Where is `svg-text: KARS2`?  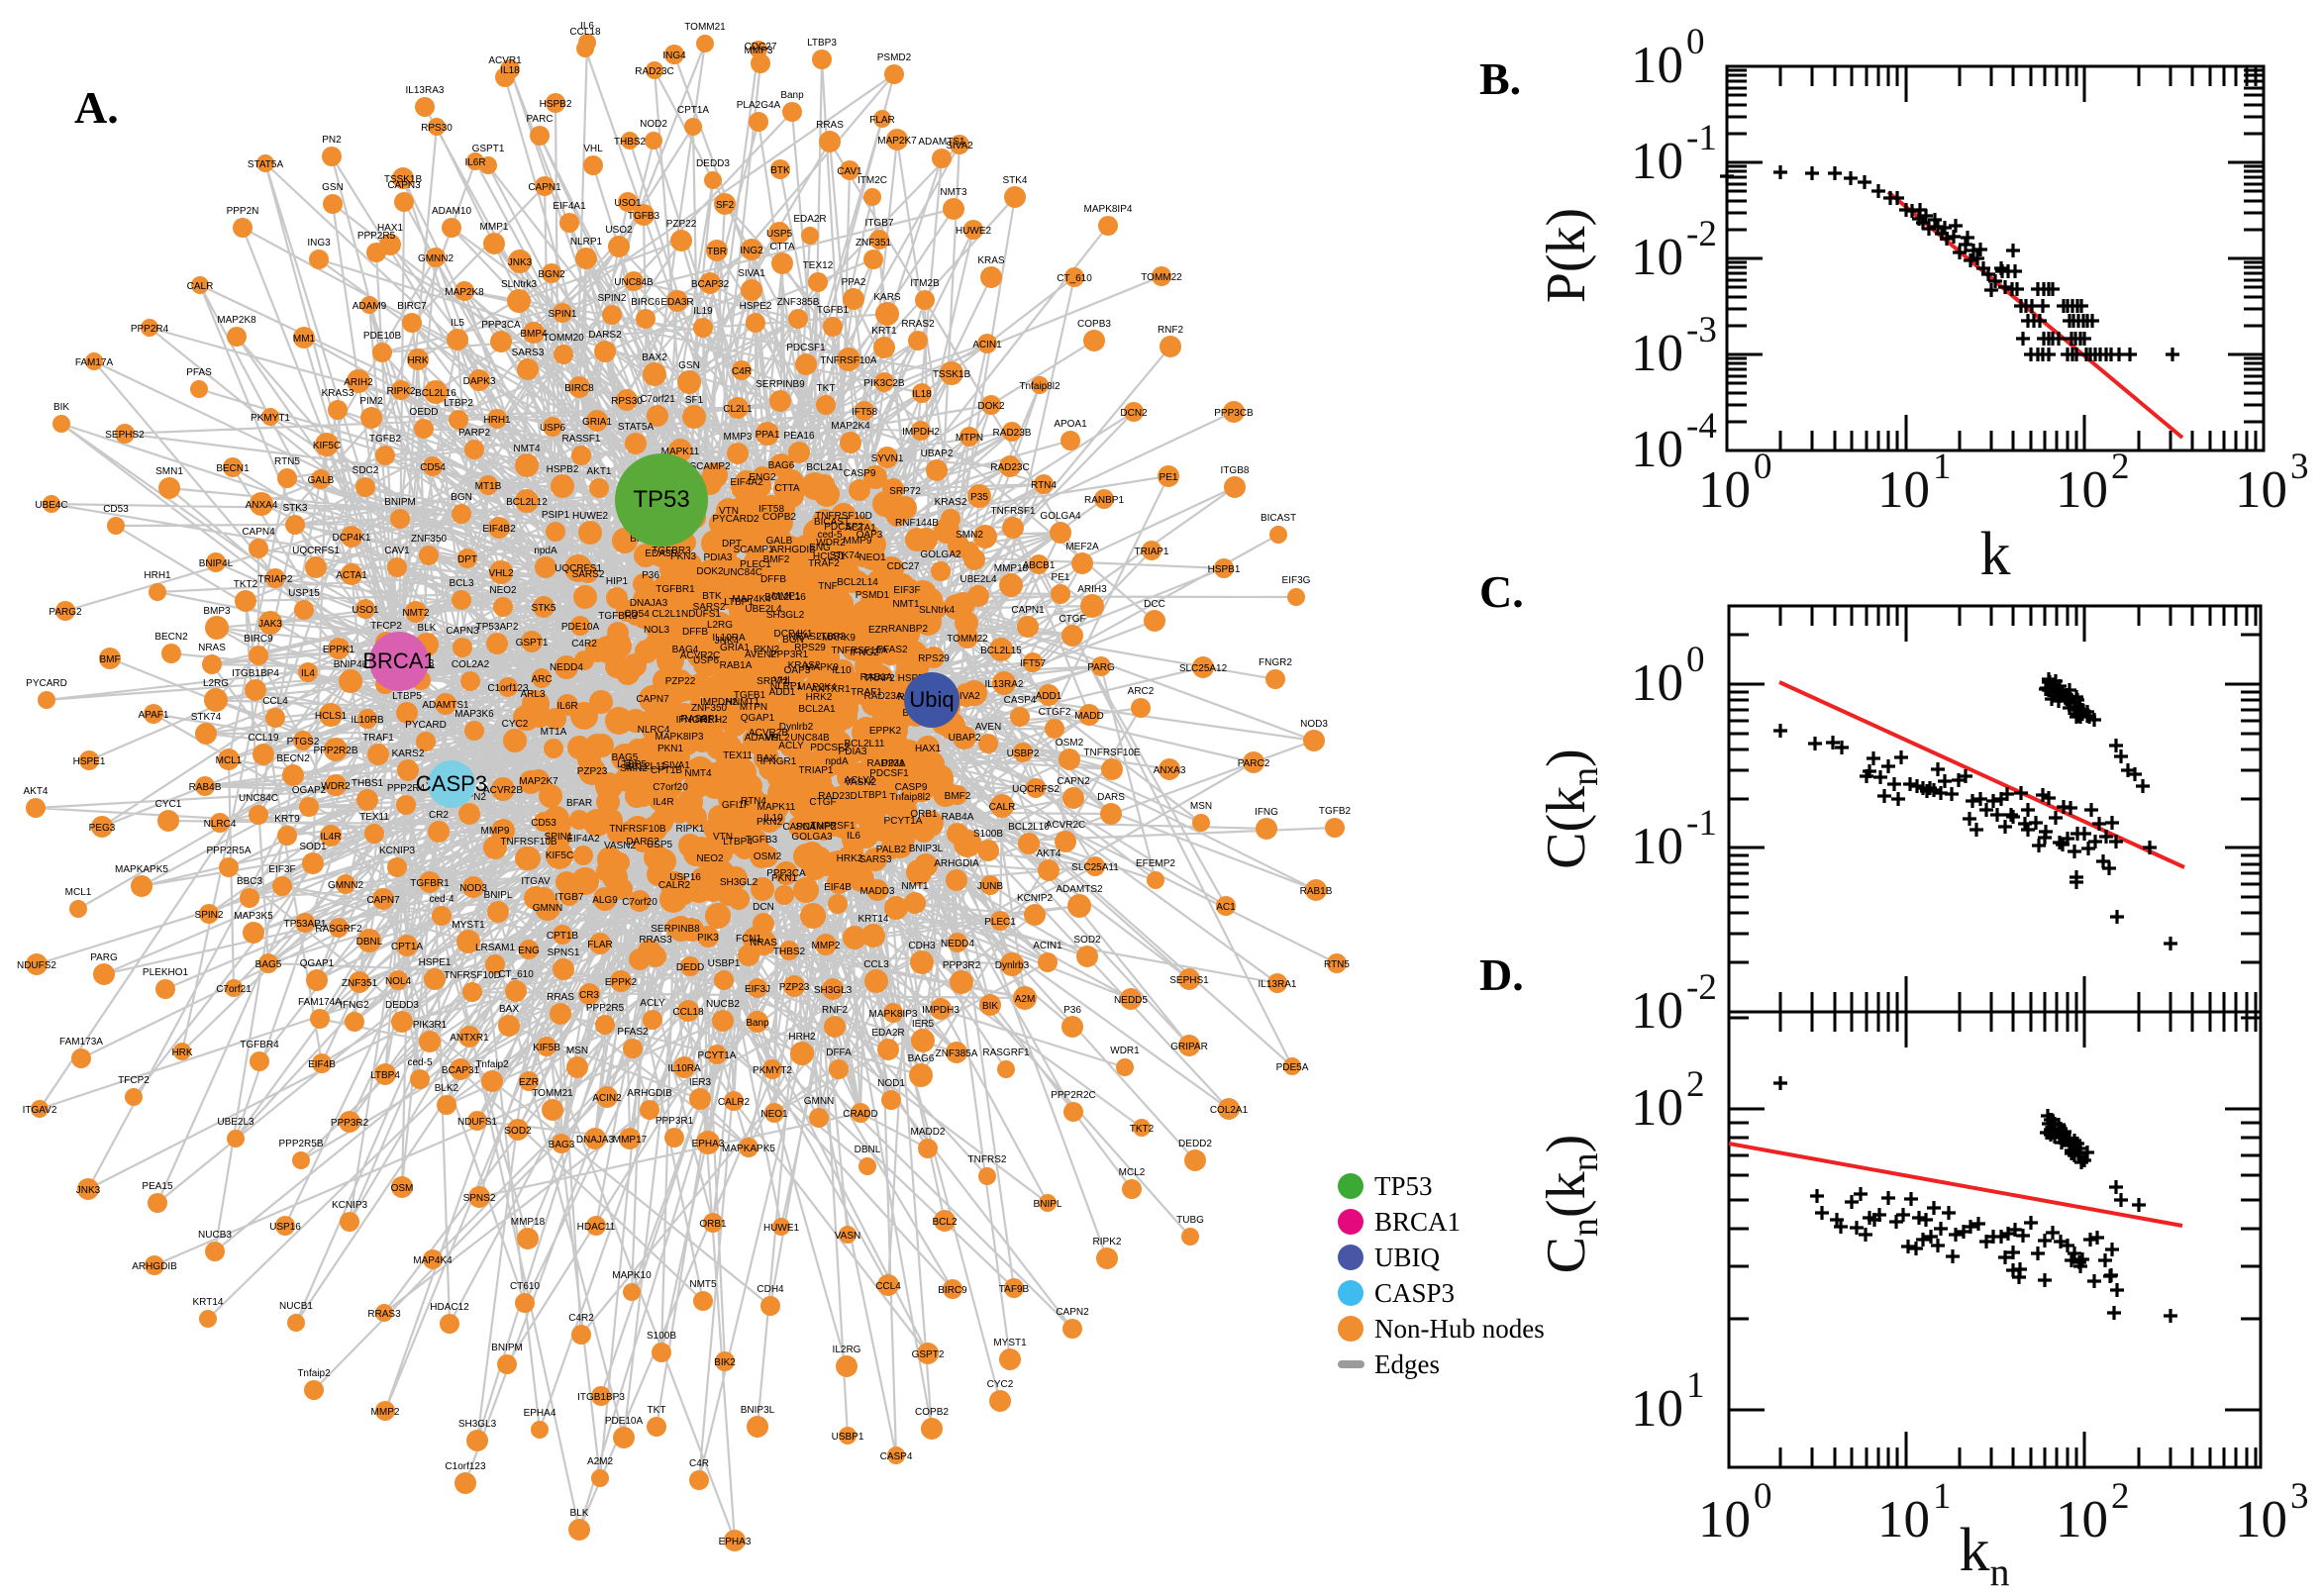
svg-text: KARS2 is located at coordinates (409, 753).